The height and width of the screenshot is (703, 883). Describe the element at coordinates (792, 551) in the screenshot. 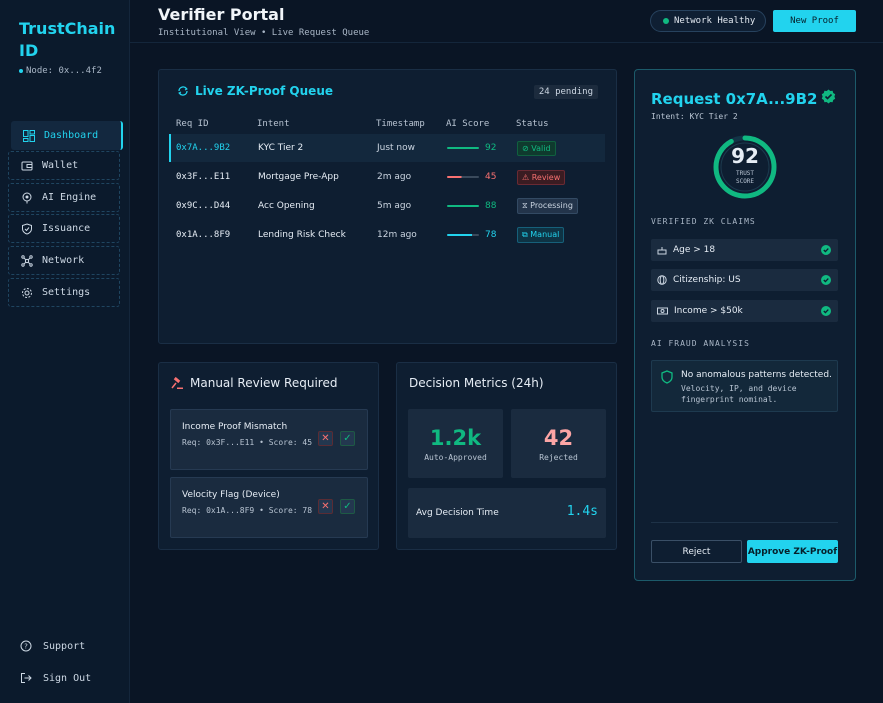

I see `approve-zk-proof-button: Approve ZK-Proof` at that location.